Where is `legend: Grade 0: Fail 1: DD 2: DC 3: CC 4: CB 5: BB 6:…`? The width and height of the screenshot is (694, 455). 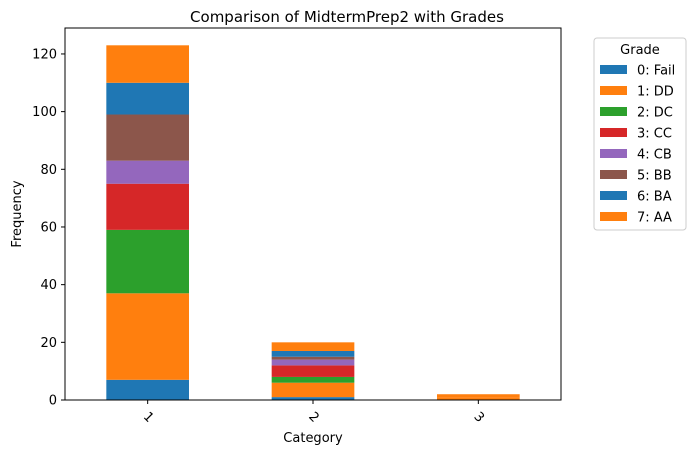 legend: Grade 0: Fail 1: DD 2: DC 3: CC 4: CB 5: BB 6:… is located at coordinates (640, 134).